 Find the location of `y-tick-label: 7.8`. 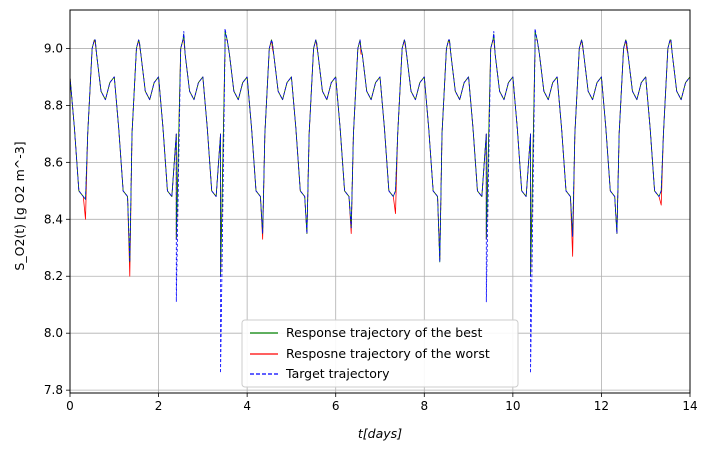

y-tick-label: 7.8 is located at coordinates (53, 390).